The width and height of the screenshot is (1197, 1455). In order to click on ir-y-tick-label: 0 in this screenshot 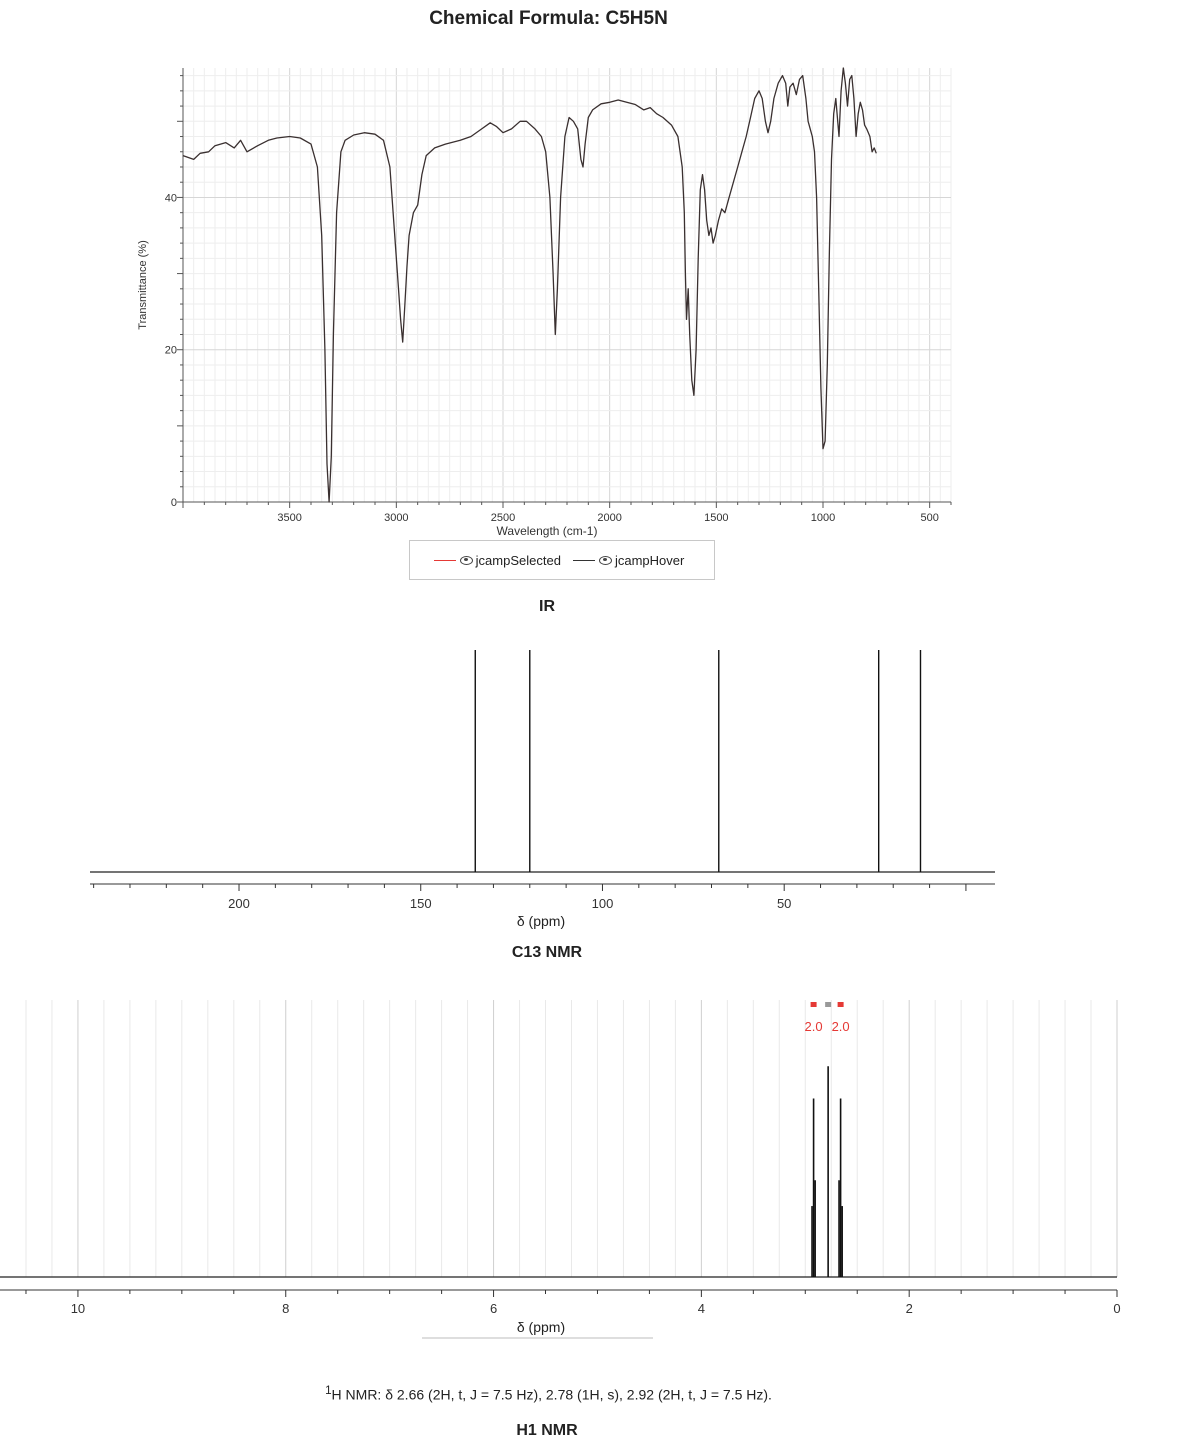, I will do `click(174, 503)`.